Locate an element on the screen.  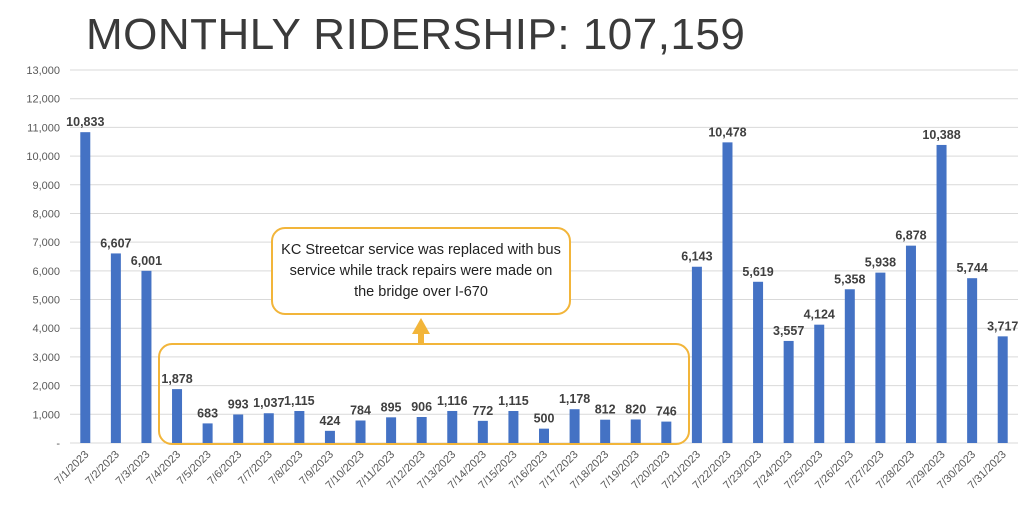
y-tick-label: 1,000 is located at coordinates (46, 415).